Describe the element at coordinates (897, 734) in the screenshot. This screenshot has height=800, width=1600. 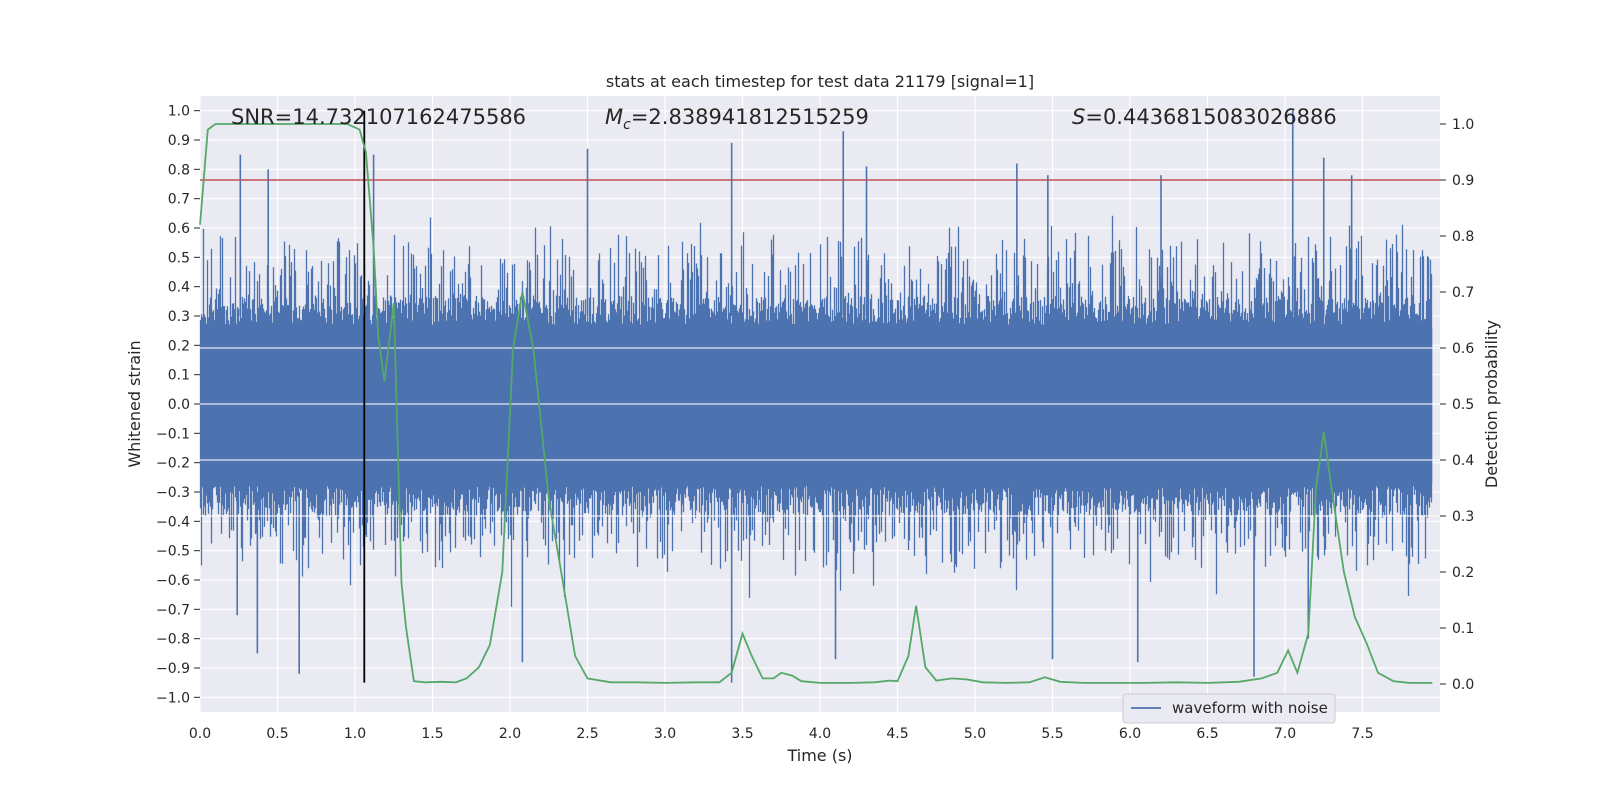
I see `x-tick-label: 4.5` at that location.